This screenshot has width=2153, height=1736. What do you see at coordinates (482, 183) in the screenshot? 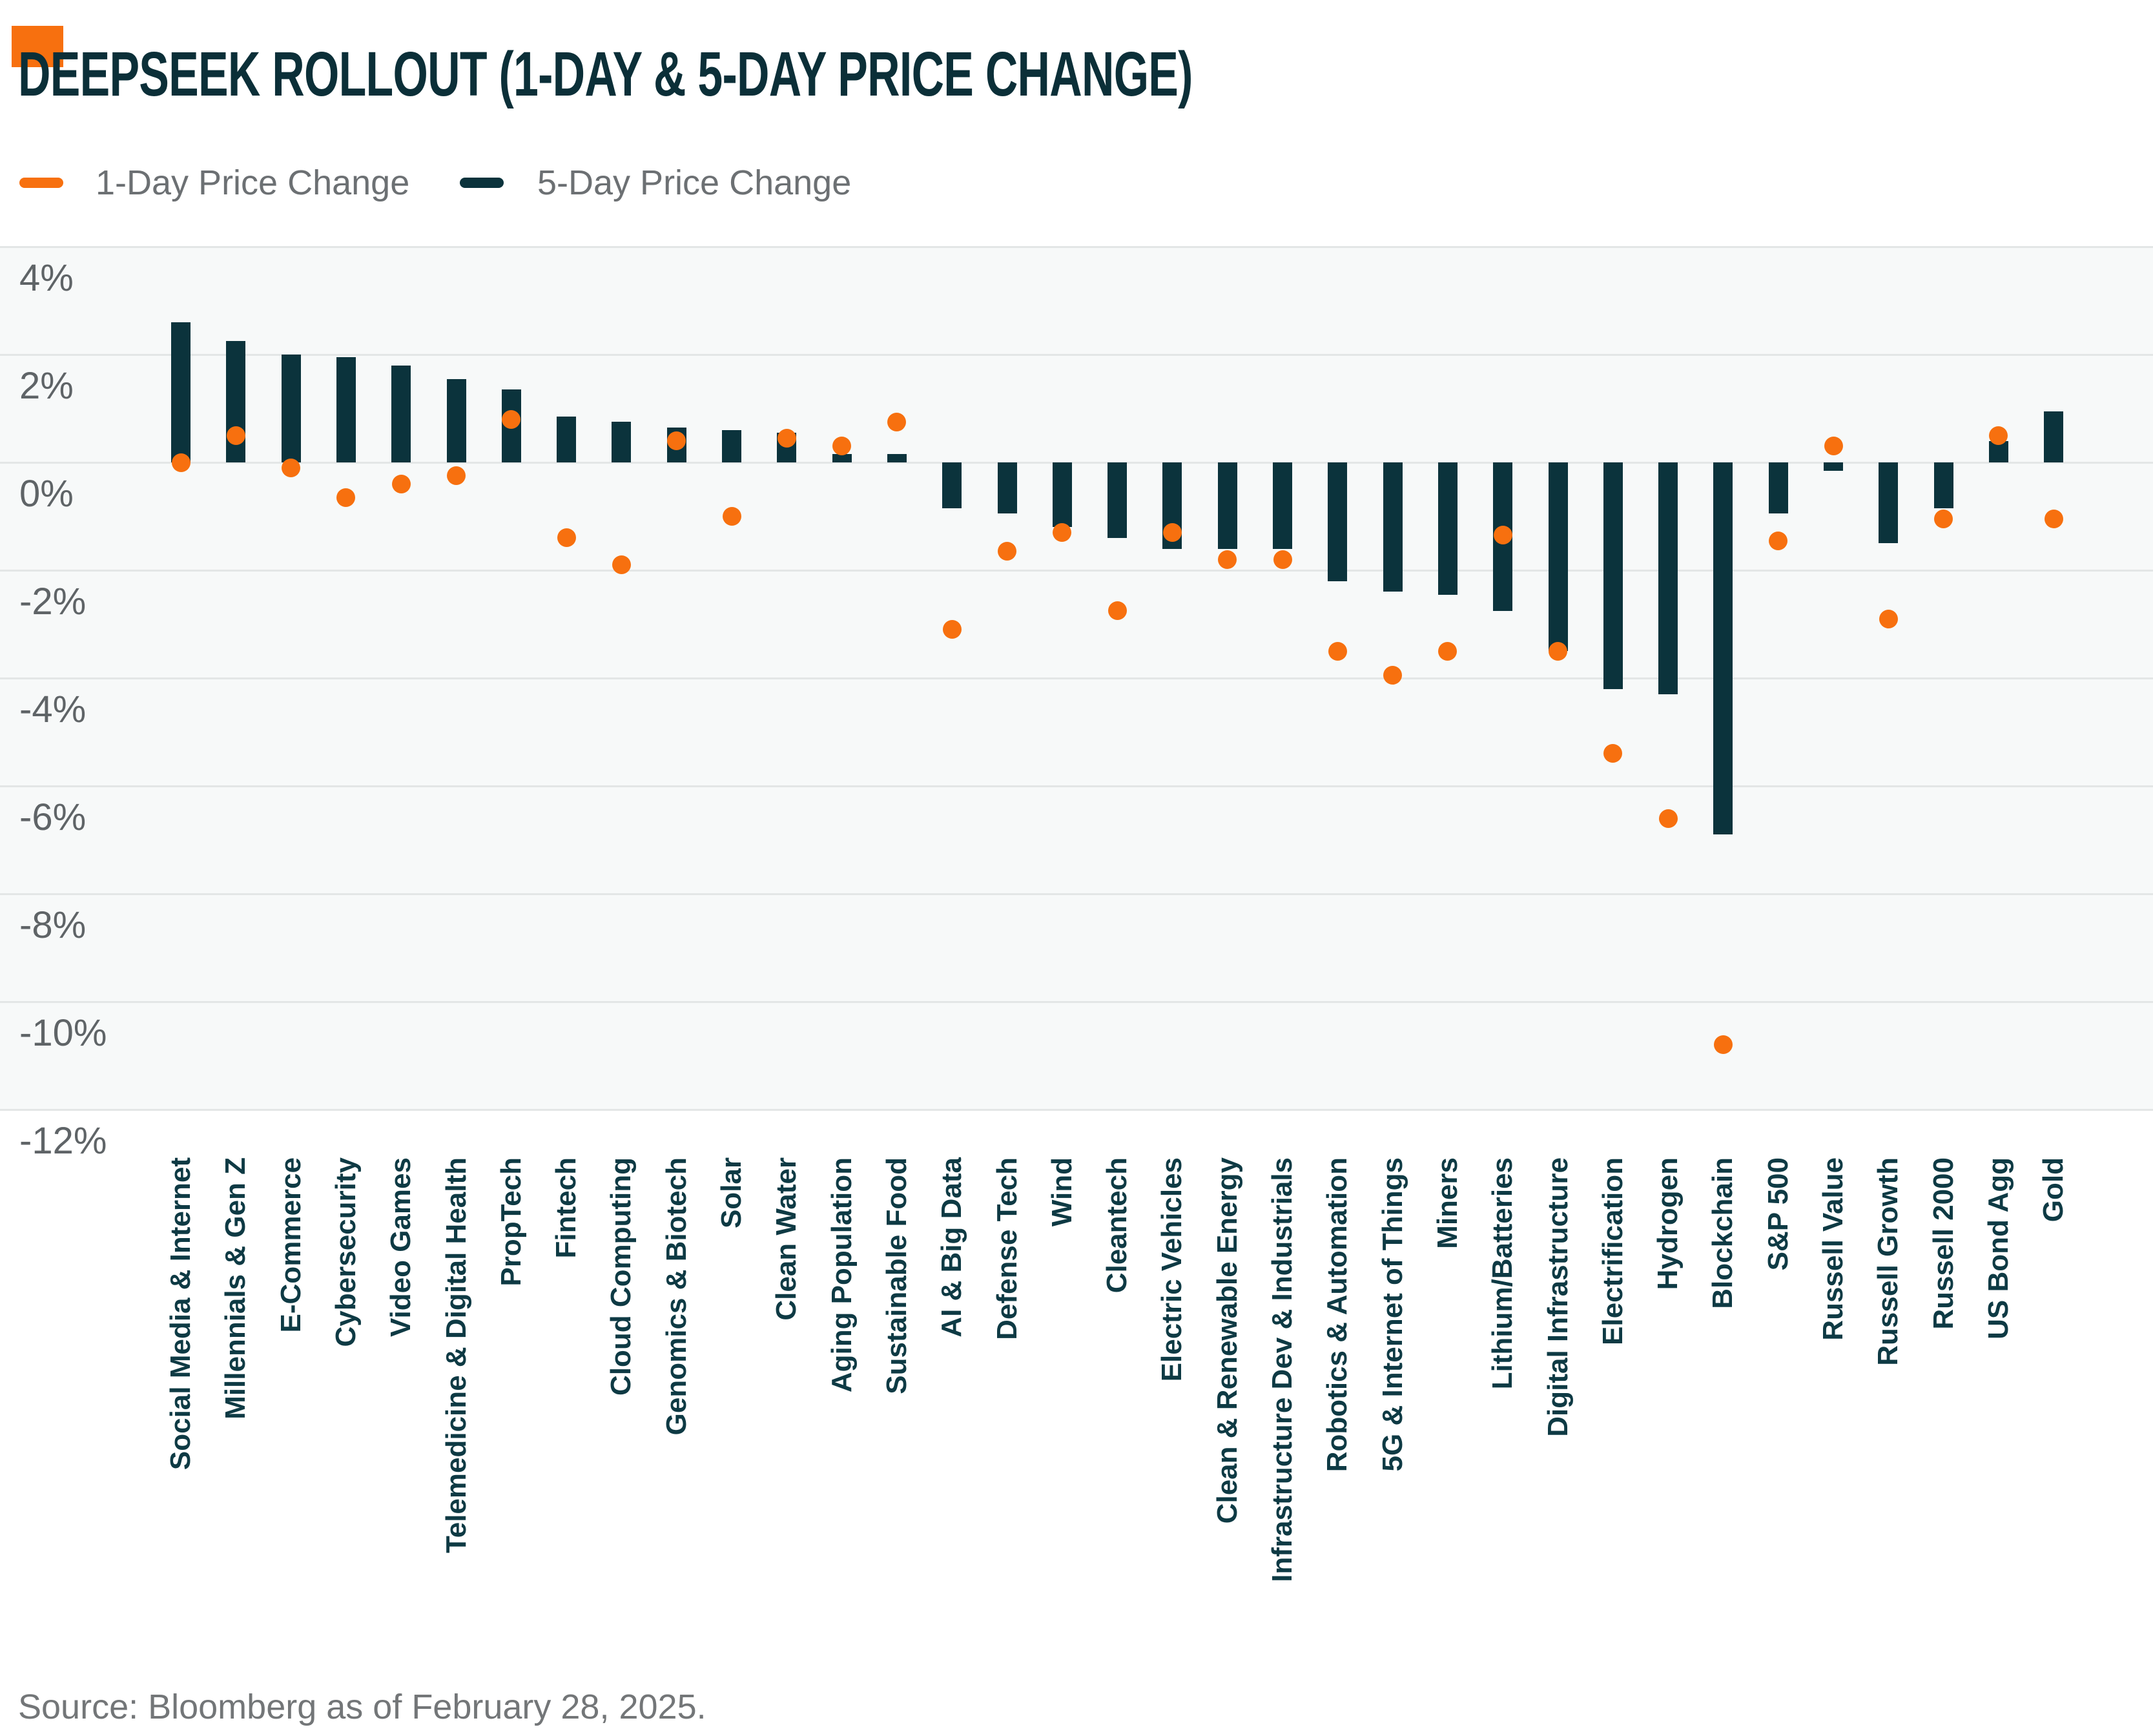
I see `legend-dash-5day-icon` at bounding box center [482, 183].